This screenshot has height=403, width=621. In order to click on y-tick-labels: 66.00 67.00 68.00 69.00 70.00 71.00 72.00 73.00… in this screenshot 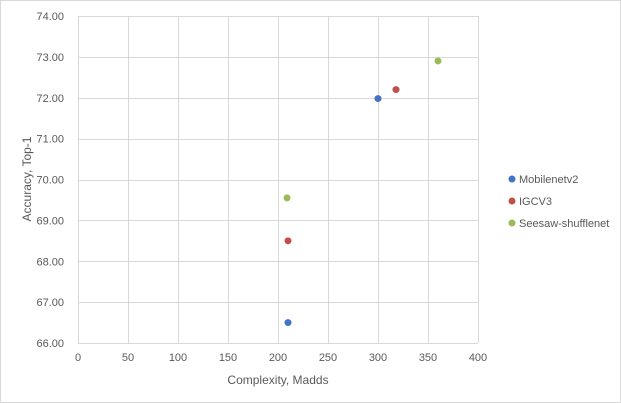, I will do `click(50, 180)`.